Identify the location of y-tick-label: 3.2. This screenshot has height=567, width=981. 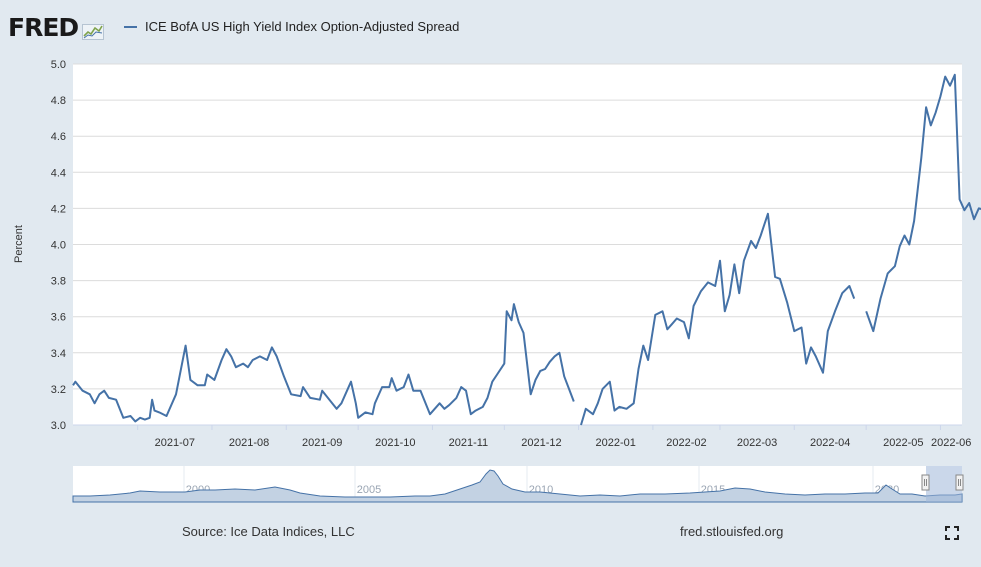
(58, 390).